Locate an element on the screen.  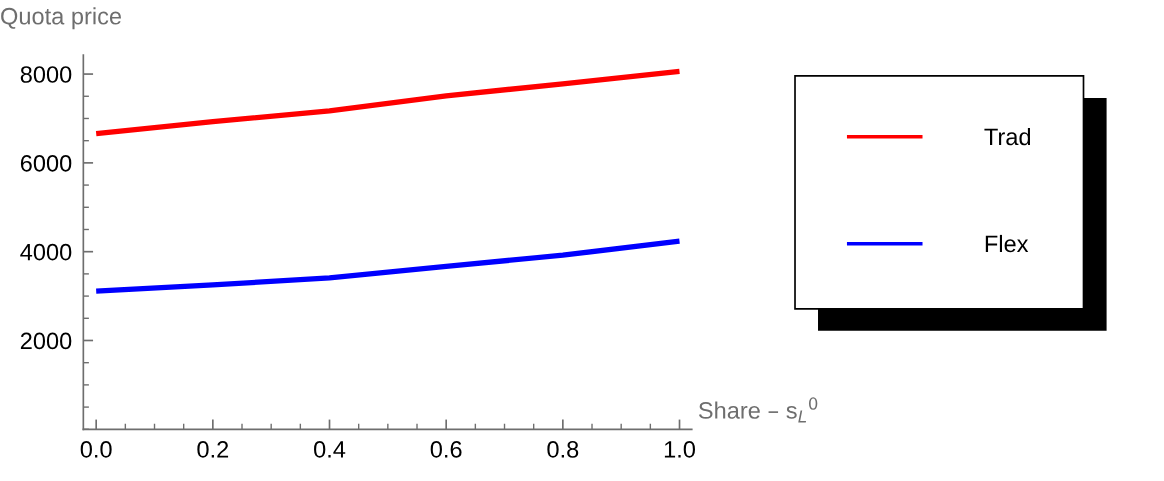
x-tick-label: 0.2 is located at coordinates (213, 449).